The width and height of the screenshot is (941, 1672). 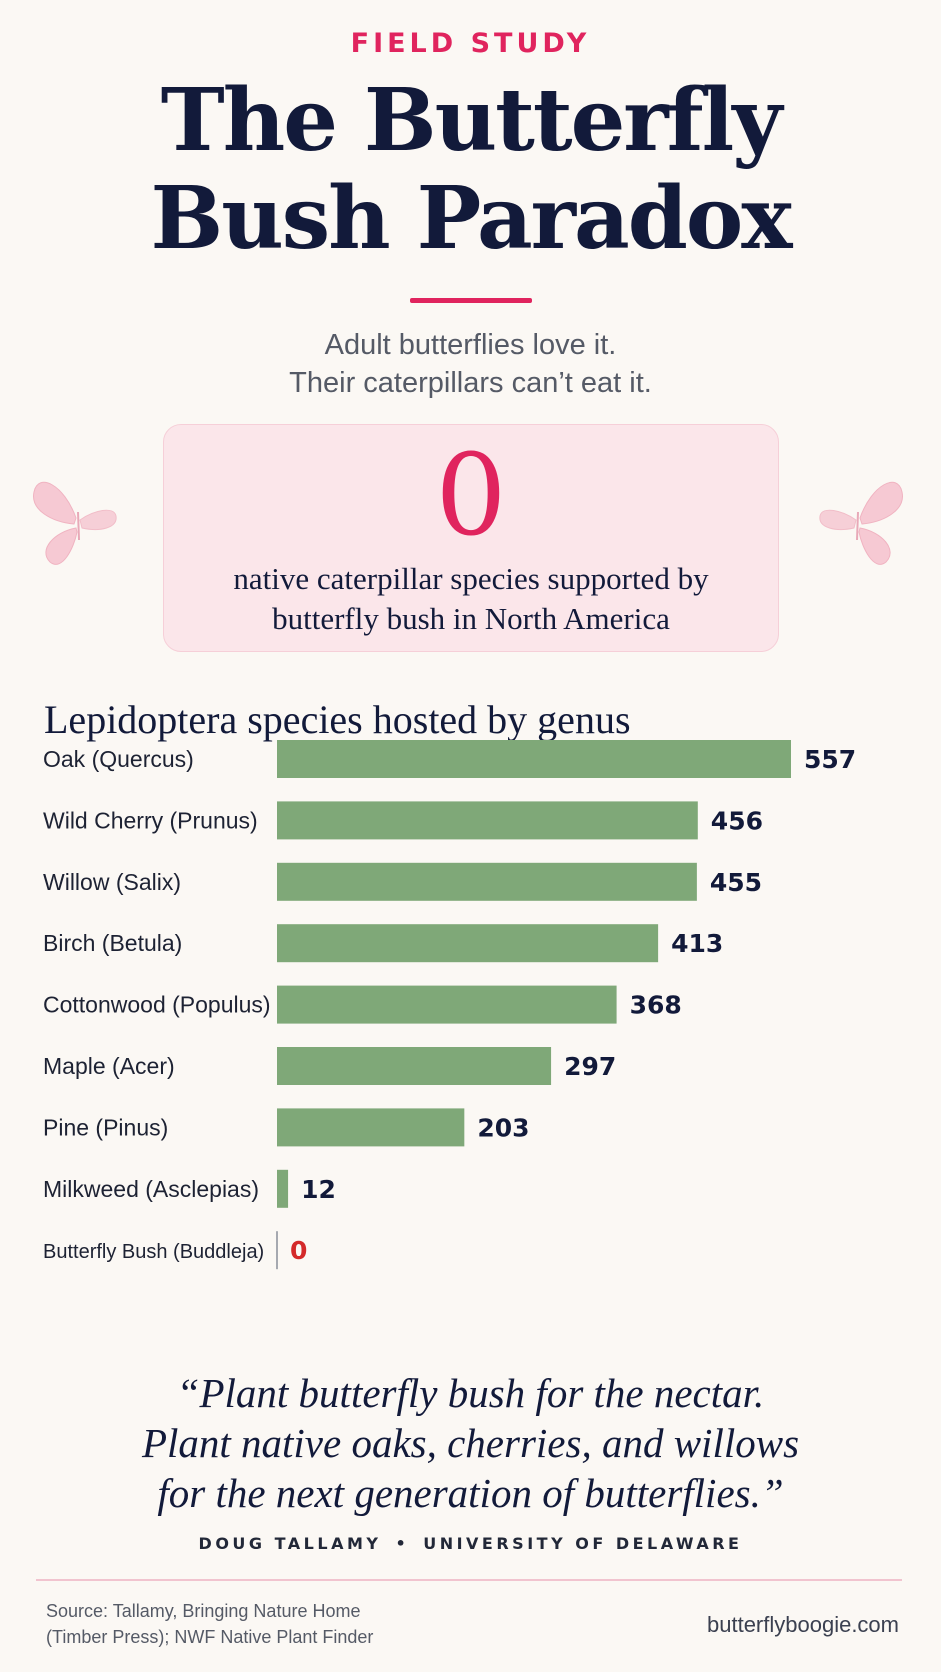 I want to click on value-label: 413, so click(x=697, y=943).